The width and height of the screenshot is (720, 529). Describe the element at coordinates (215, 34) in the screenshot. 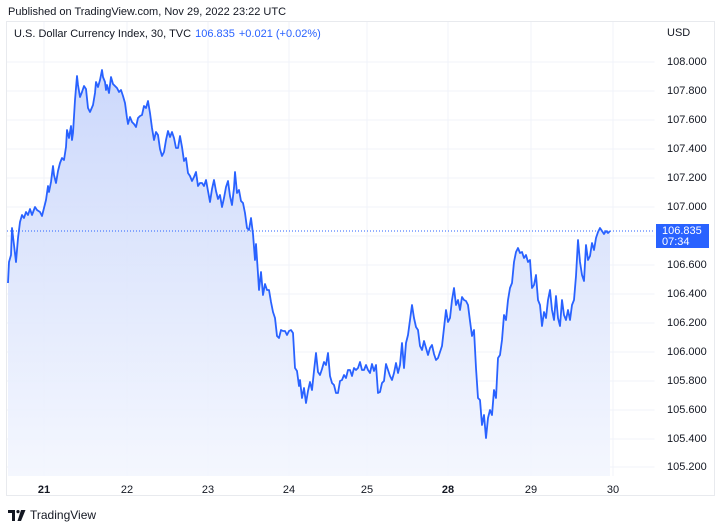

I see `last-price: 106.835` at that location.